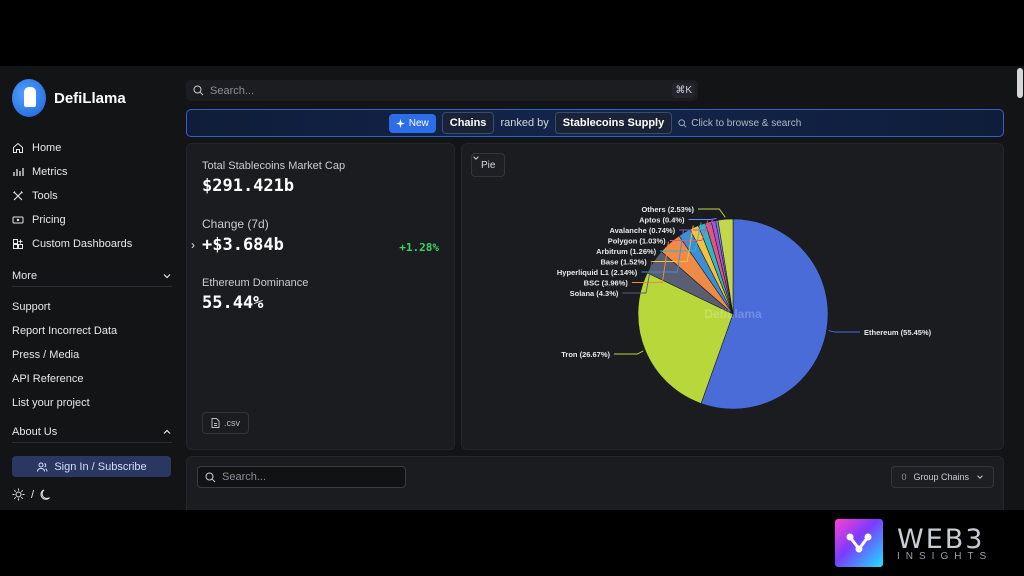 Image resolution: width=1024 pixels, height=576 pixels. What do you see at coordinates (442, 90) in the screenshot?
I see `global-search-input: Search... ⌘K` at bounding box center [442, 90].